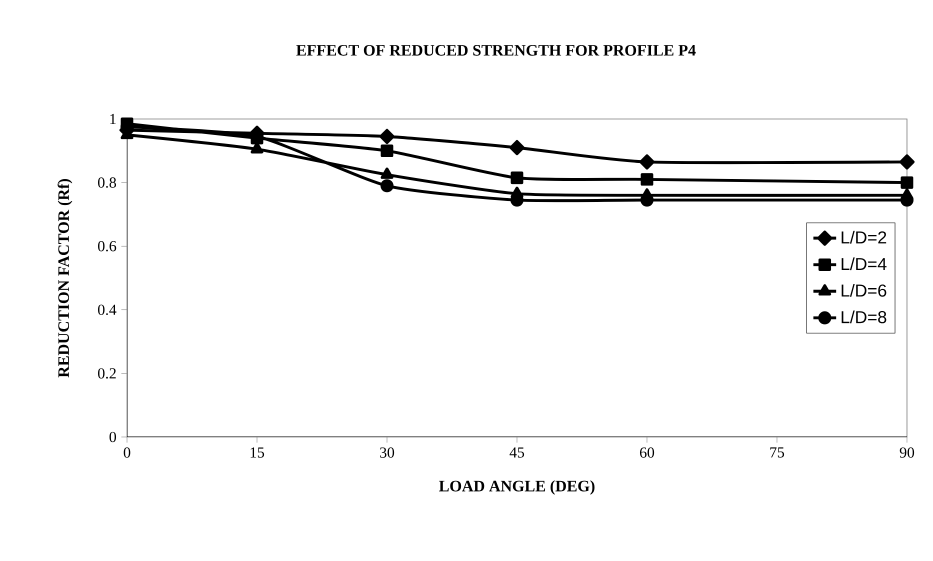 The height and width of the screenshot is (561, 933). Describe the element at coordinates (864, 263) in the screenshot. I see `legend-label: L/D=4` at that location.